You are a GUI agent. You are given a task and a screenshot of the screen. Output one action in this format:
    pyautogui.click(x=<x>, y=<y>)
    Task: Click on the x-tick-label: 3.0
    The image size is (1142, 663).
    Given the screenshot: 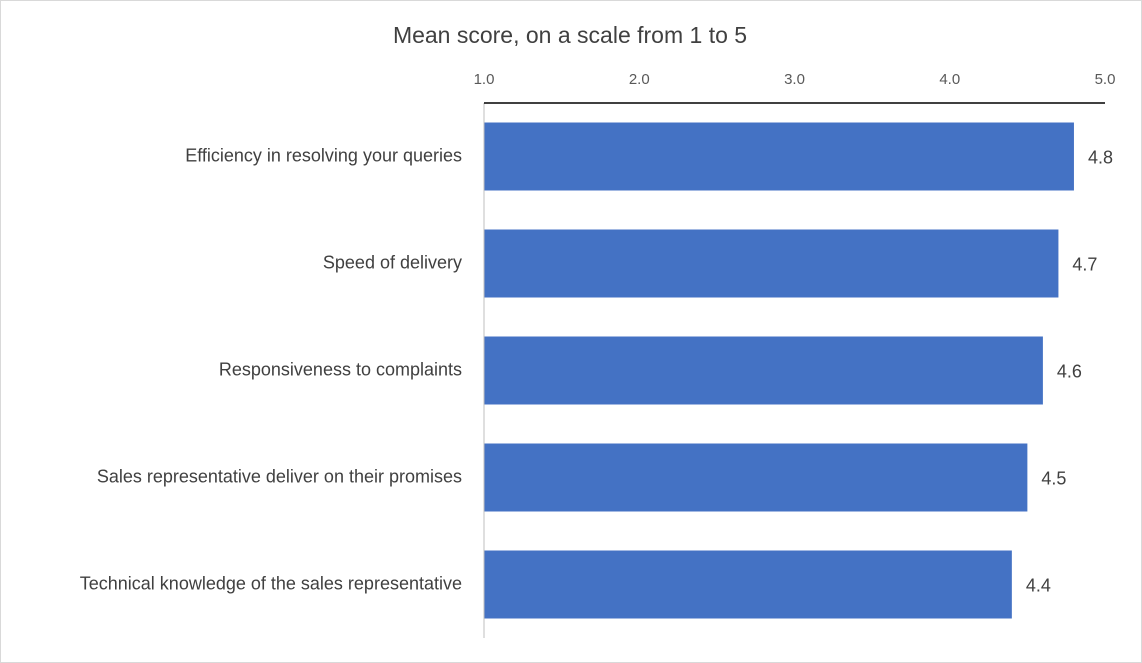 What is the action you would take?
    pyautogui.click(x=794, y=79)
    